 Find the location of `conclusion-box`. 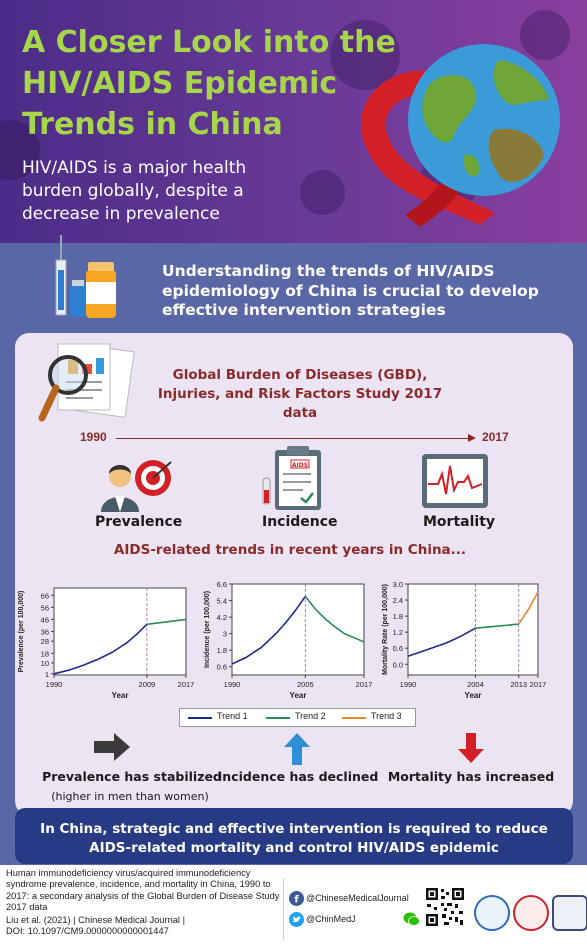

conclusion-box is located at coordinates (294, 836).